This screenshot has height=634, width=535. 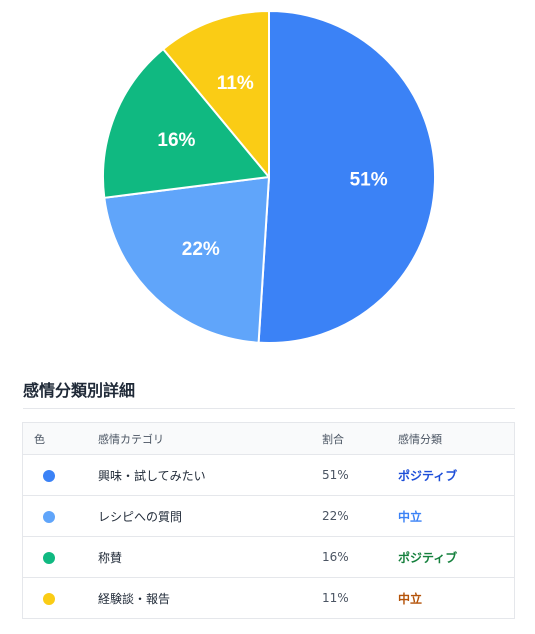 What do you see at coordinates (456, 439) in the screenshot?
I see `header-classification: 感情分類` at bounding box center [456, 439].